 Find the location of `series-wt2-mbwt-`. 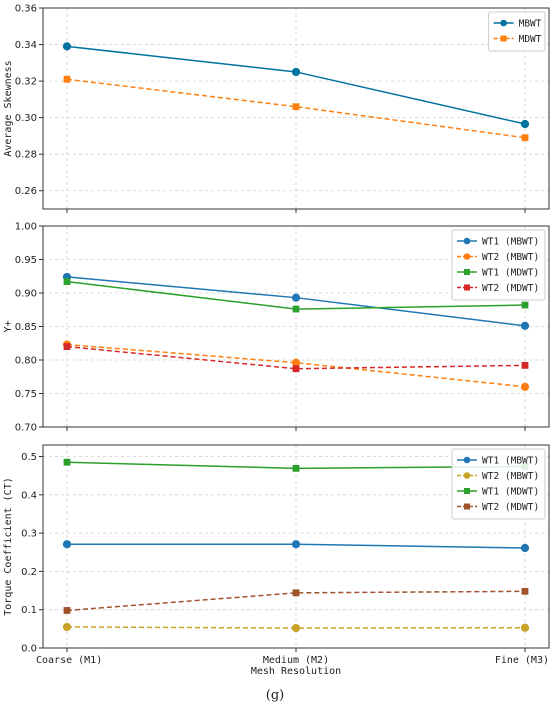

series-wt2-mbwt- is located at coordinates (296, 627).